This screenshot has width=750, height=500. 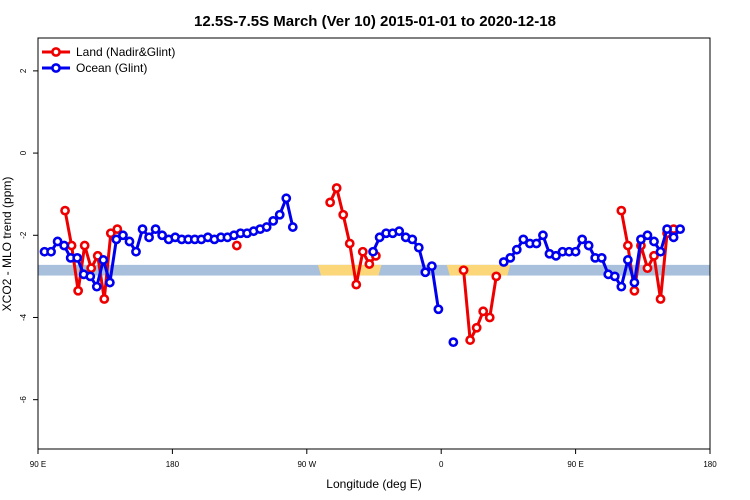 I want to click on y-tick-label: 0, so click(x=23, y=152).